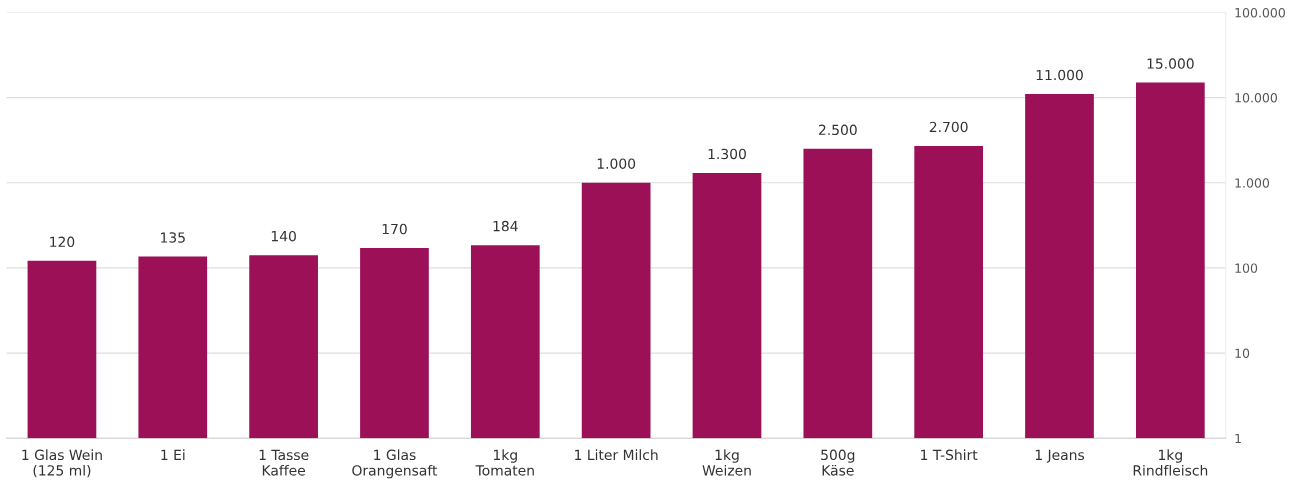 This screenshot has height=498, width=1304. What do you see at coordinates (62, 463) in the screenshot?
I see `x-tick-label: 1 Glas Wein (125 ml)` at bounding box center [62, 463].